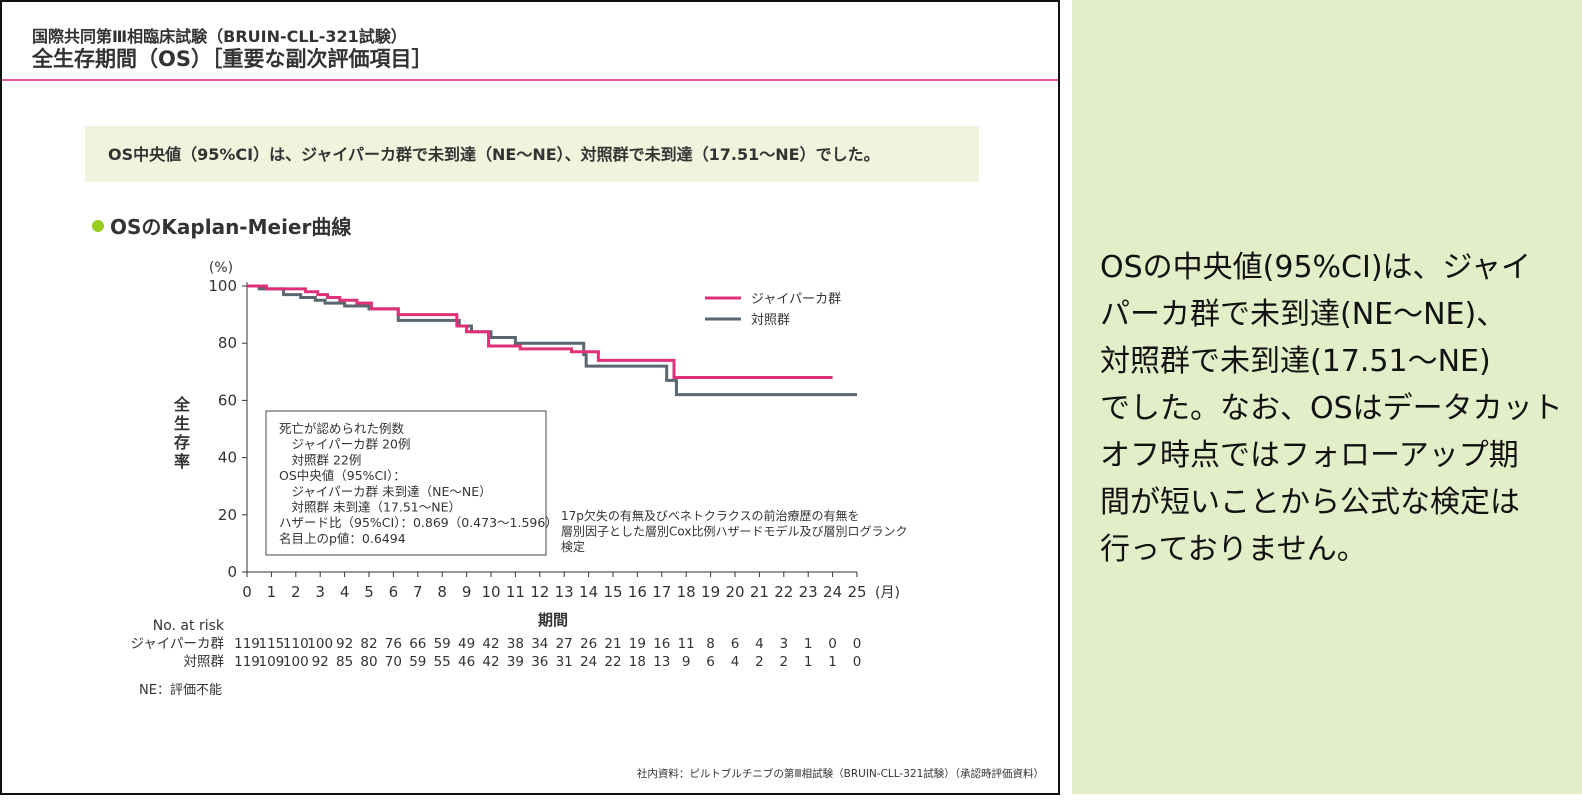 The image size is (1582, 802). Describe the element at coordinates (393, 644) in the screenshot. I see `risk-count: 76` at that location.